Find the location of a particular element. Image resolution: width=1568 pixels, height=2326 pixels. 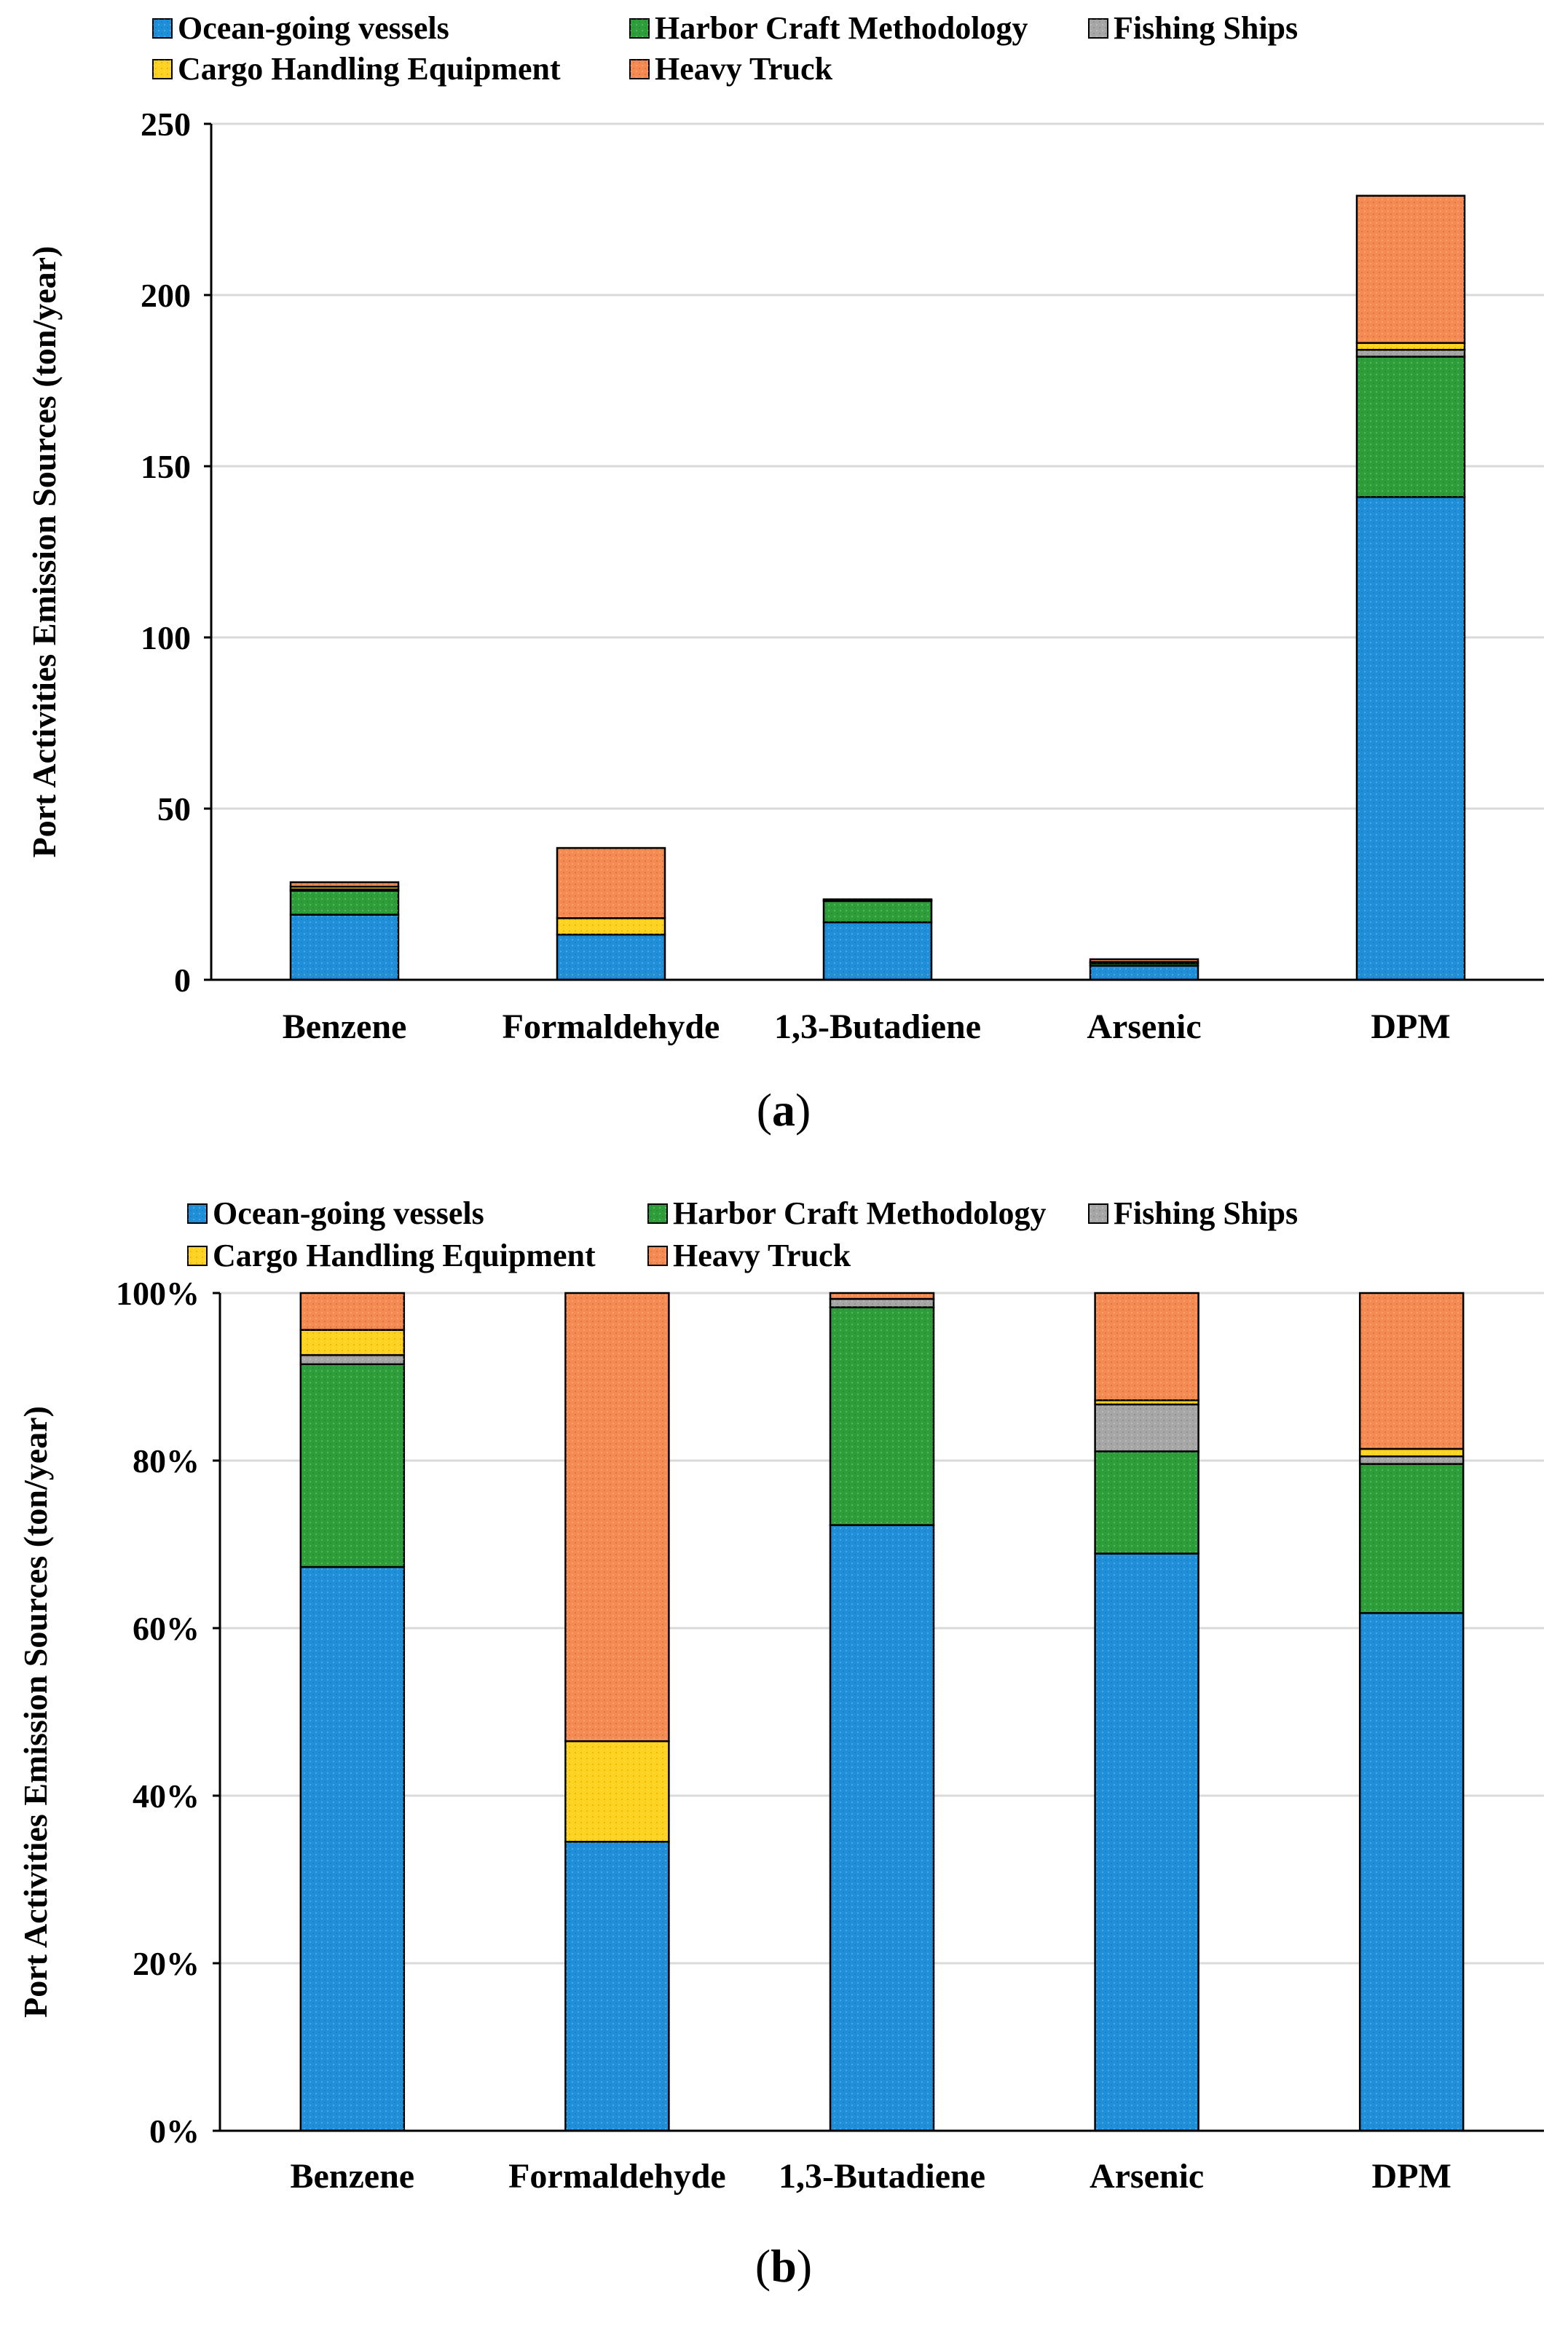

y-tick-label: 20% is located at coordinates (166, 1964).